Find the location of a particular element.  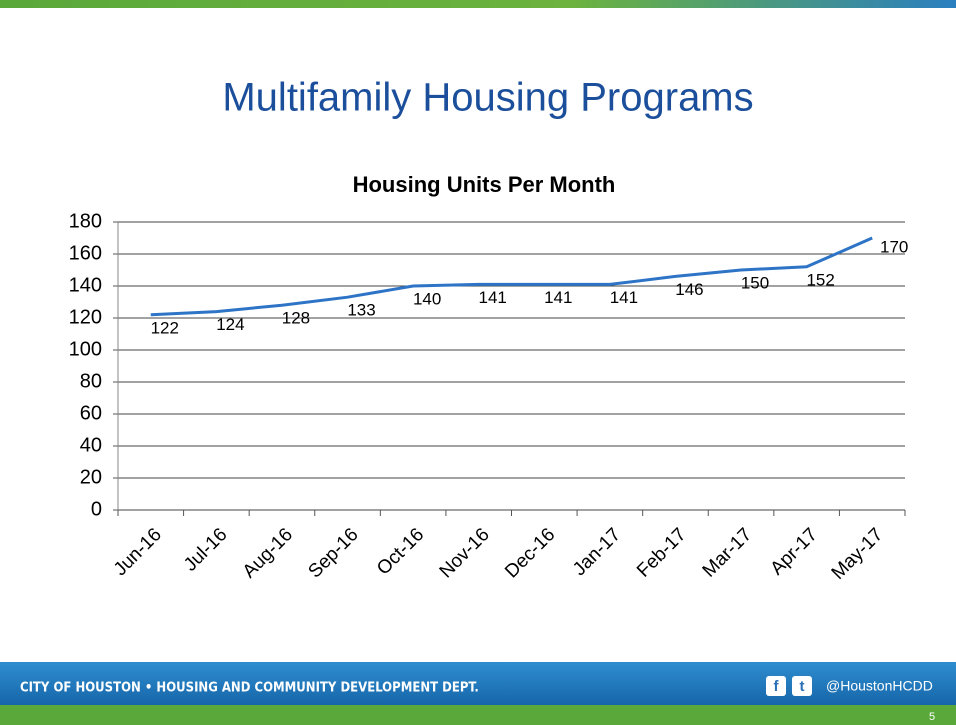

data-label: 152 is located at coordinates (820, 279).